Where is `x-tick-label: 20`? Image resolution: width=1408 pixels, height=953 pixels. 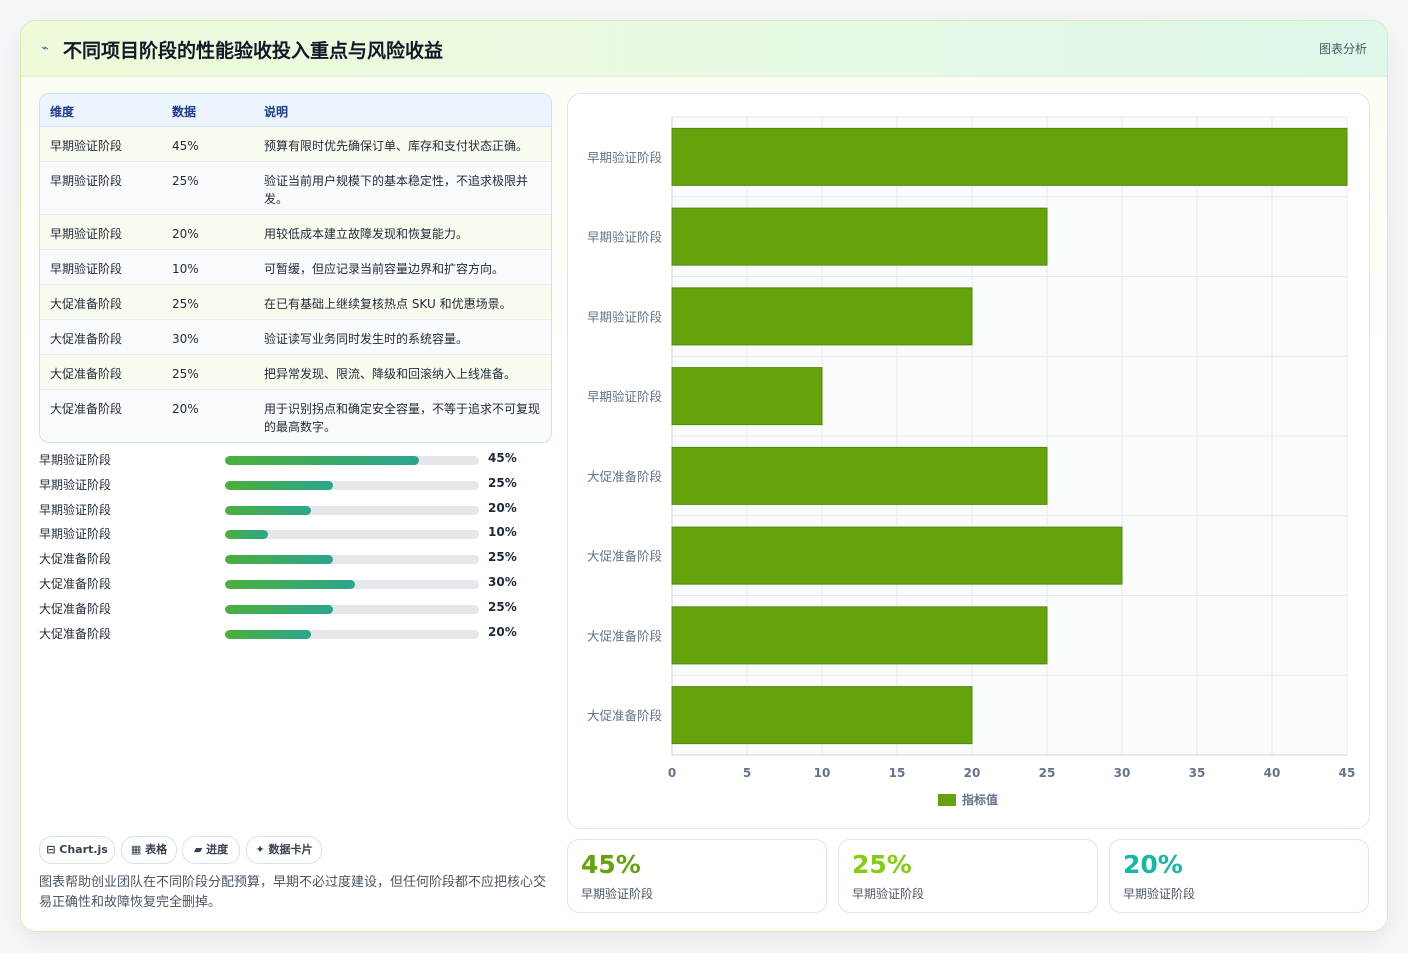 x-tick-label: 20 is located at coordinates (972, 773).